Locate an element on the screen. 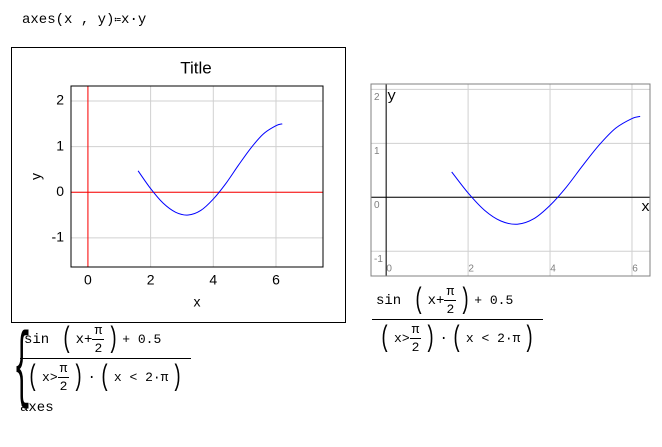 The image size is (662, 447). function-args: (x , y) is located at coordinates (85, 20).